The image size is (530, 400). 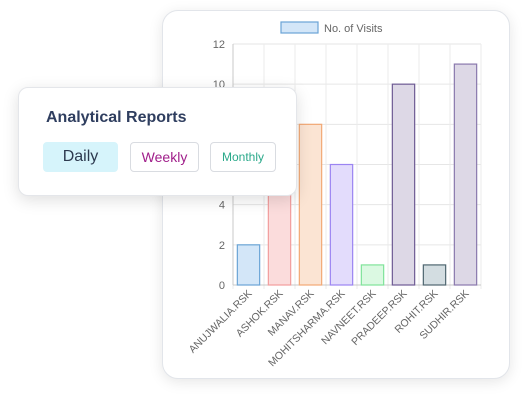 What do you see at coordinates (379, 318) in the screenshot?
I see `x-tick-label: PRADEEP.RSK` at bounding box center [379, 318].